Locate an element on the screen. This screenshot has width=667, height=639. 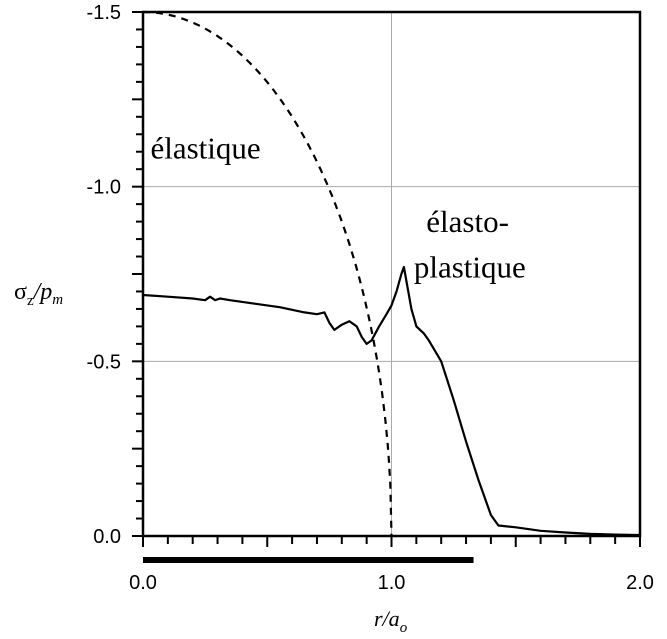
annotation-label: élasto- is located at coordinates (467, 221).